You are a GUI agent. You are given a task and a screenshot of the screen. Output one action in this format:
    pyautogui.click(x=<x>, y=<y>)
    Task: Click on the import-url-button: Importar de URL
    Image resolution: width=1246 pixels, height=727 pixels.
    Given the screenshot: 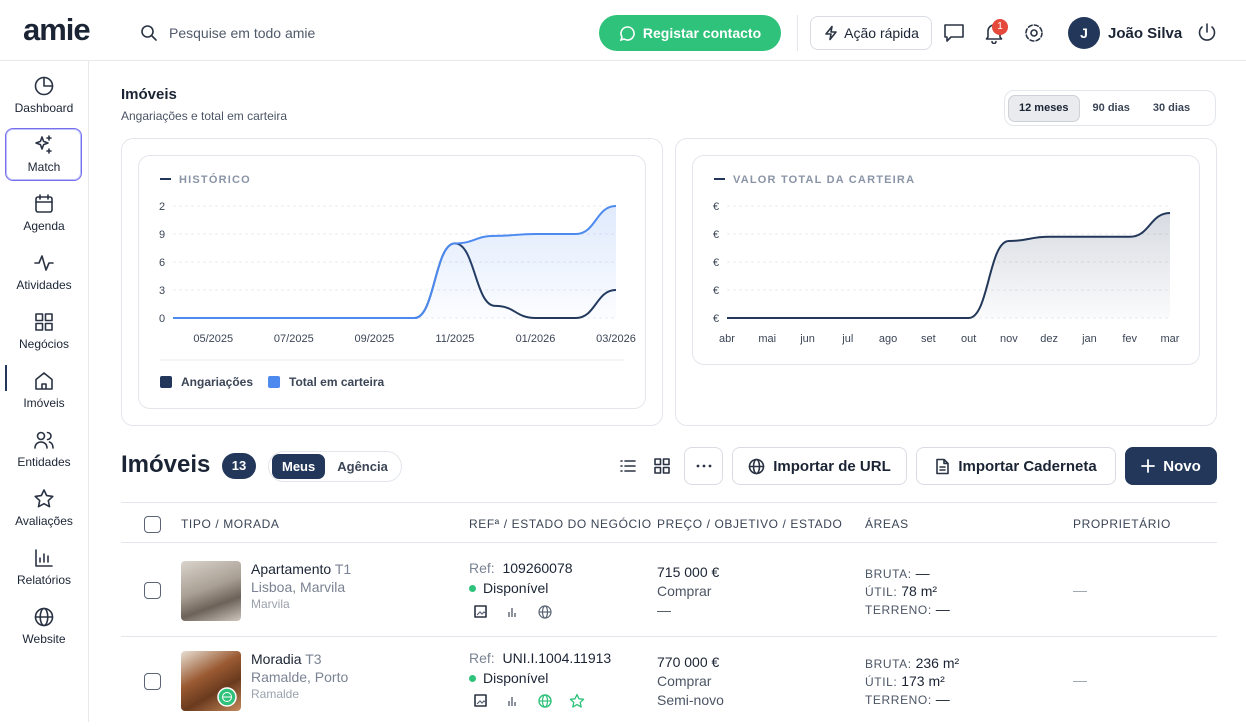 What is the action you would take?
    pyautogui.click(x=819, y=466)
    